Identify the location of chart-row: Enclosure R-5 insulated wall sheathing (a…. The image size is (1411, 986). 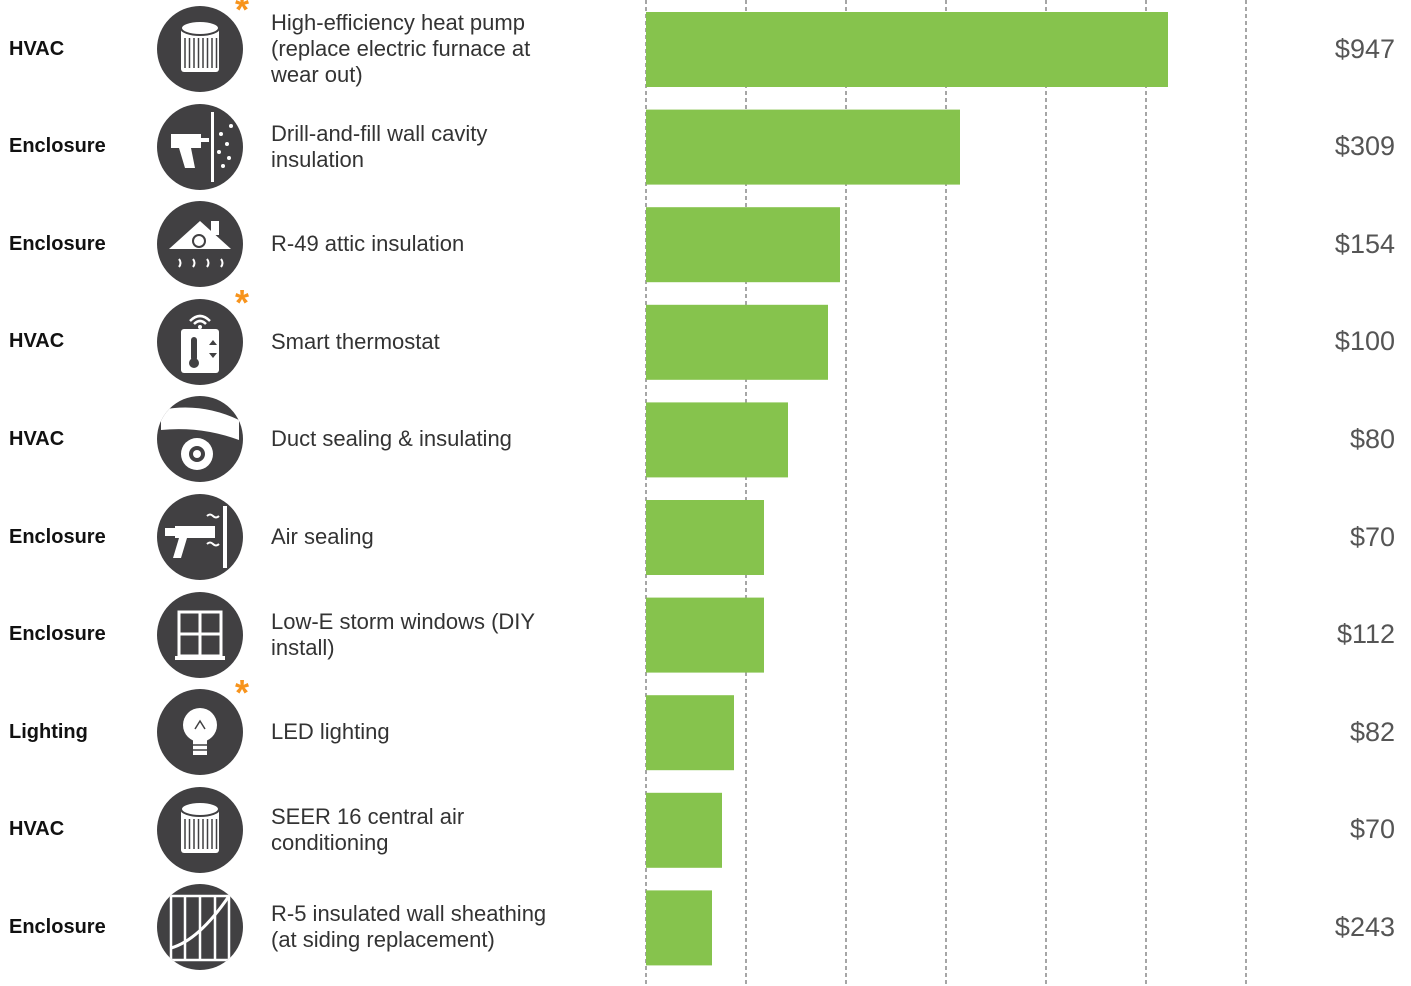
(705, 927).